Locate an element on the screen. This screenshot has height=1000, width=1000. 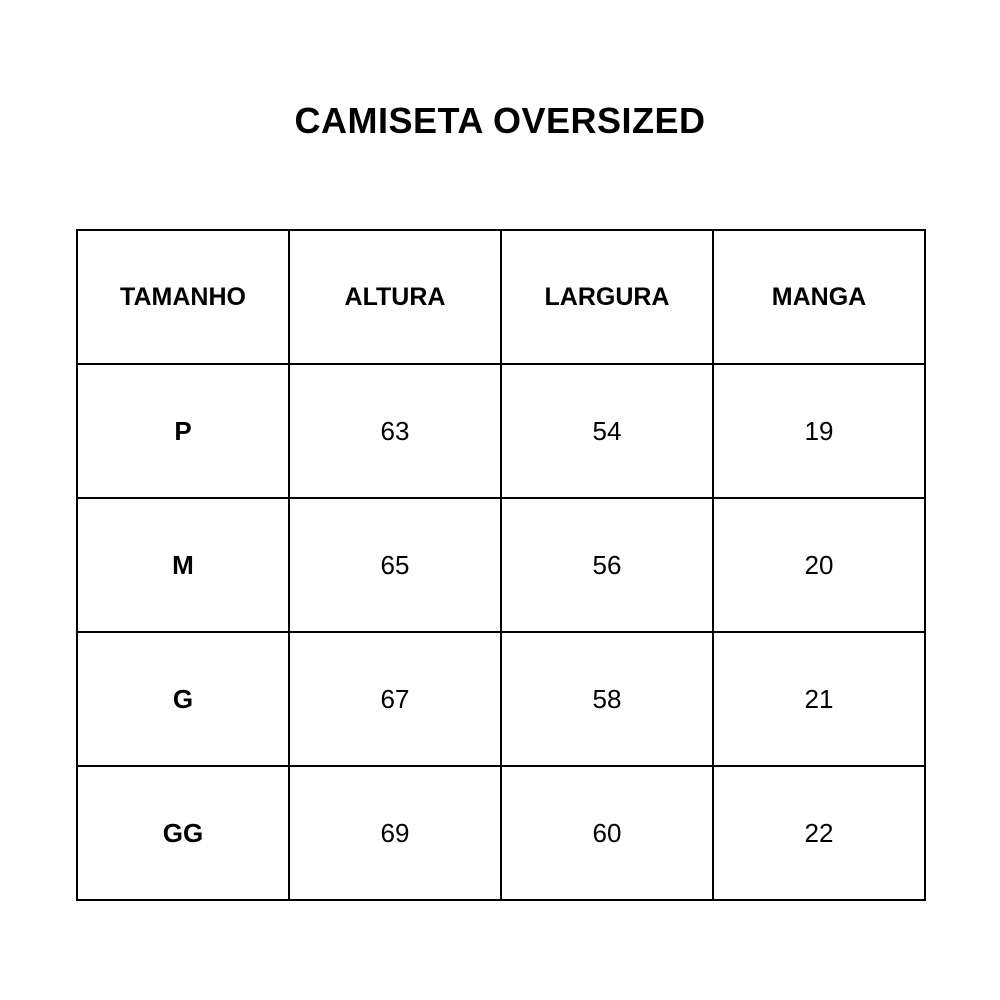
measure-cell: 65 is located at coordinates (395, 565).